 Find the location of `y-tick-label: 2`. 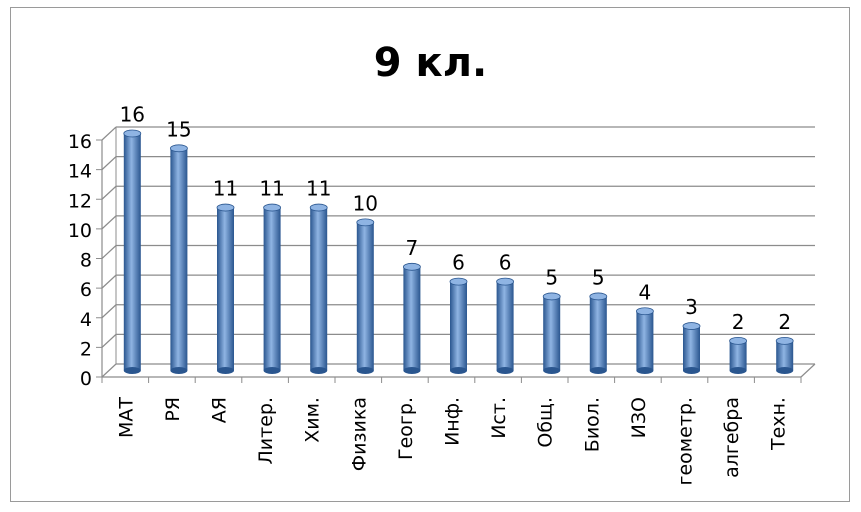

y-tick-label: 2 is located at coordinates (86, 349).